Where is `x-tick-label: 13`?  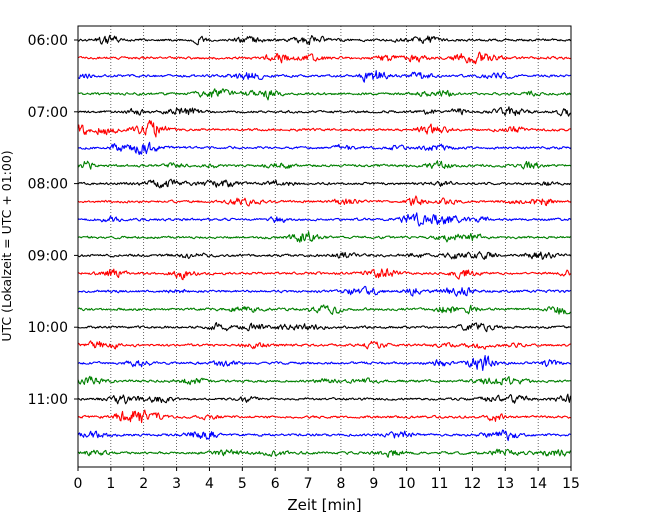
x-tick-label: 13 is located at coordinates (505, 484).